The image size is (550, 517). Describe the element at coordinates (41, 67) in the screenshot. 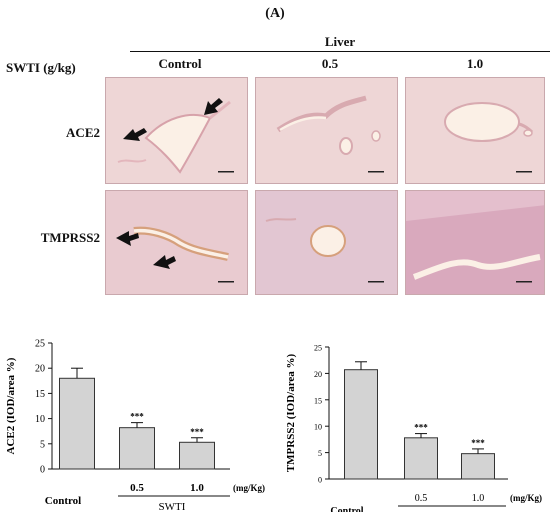

I see `factor-label: SWTI (g/kg)` at that location.